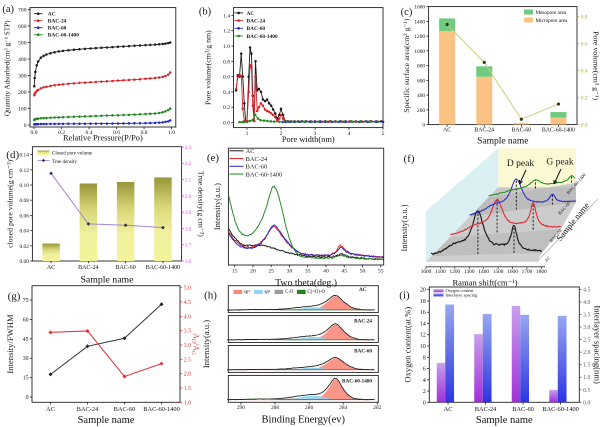 The image size is (600, 427). What do you see at coordinates (22, 11) in the screenshot?
I see `svg-text: 700` at bounding box center [22, 11].